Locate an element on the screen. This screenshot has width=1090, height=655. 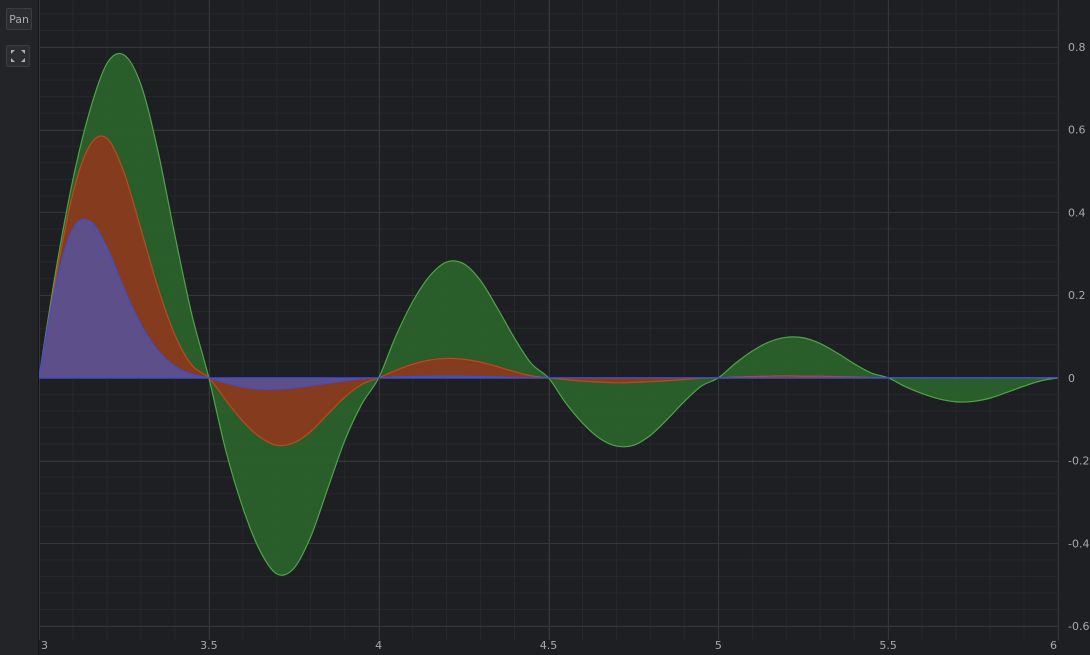
y-tick-label: -0.2 is located at coordinates (1078, 461).